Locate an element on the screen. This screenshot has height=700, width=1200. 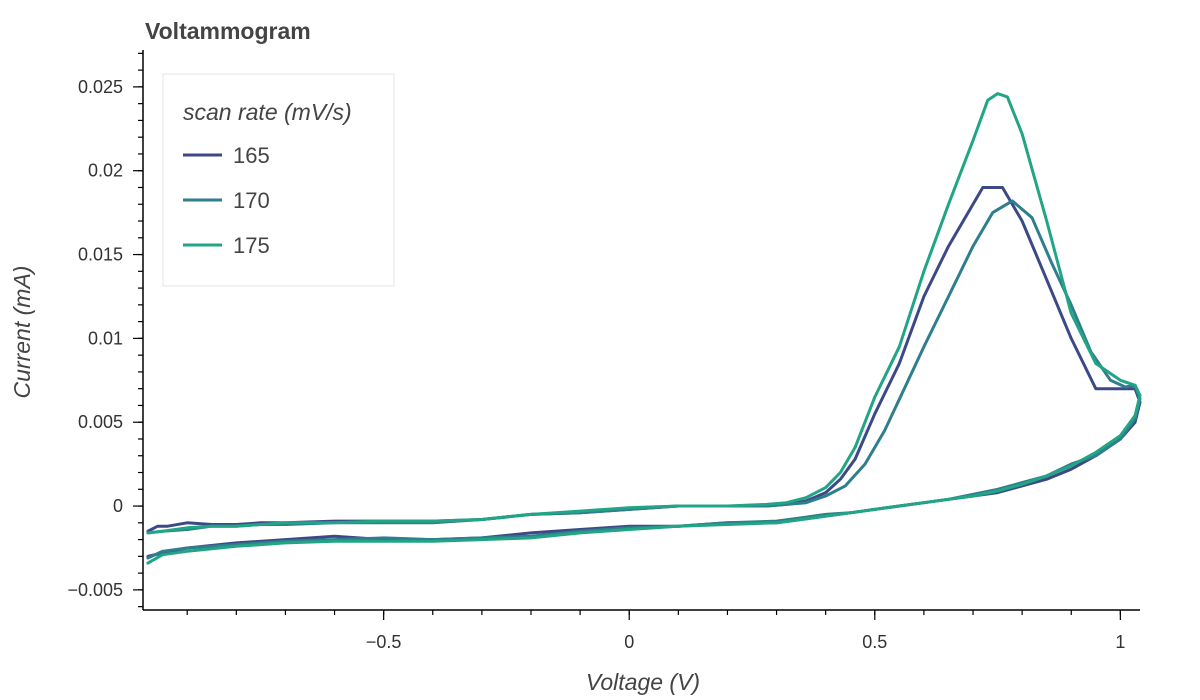
x-tick-label: 0.5 is located at coordinates (874, 642).